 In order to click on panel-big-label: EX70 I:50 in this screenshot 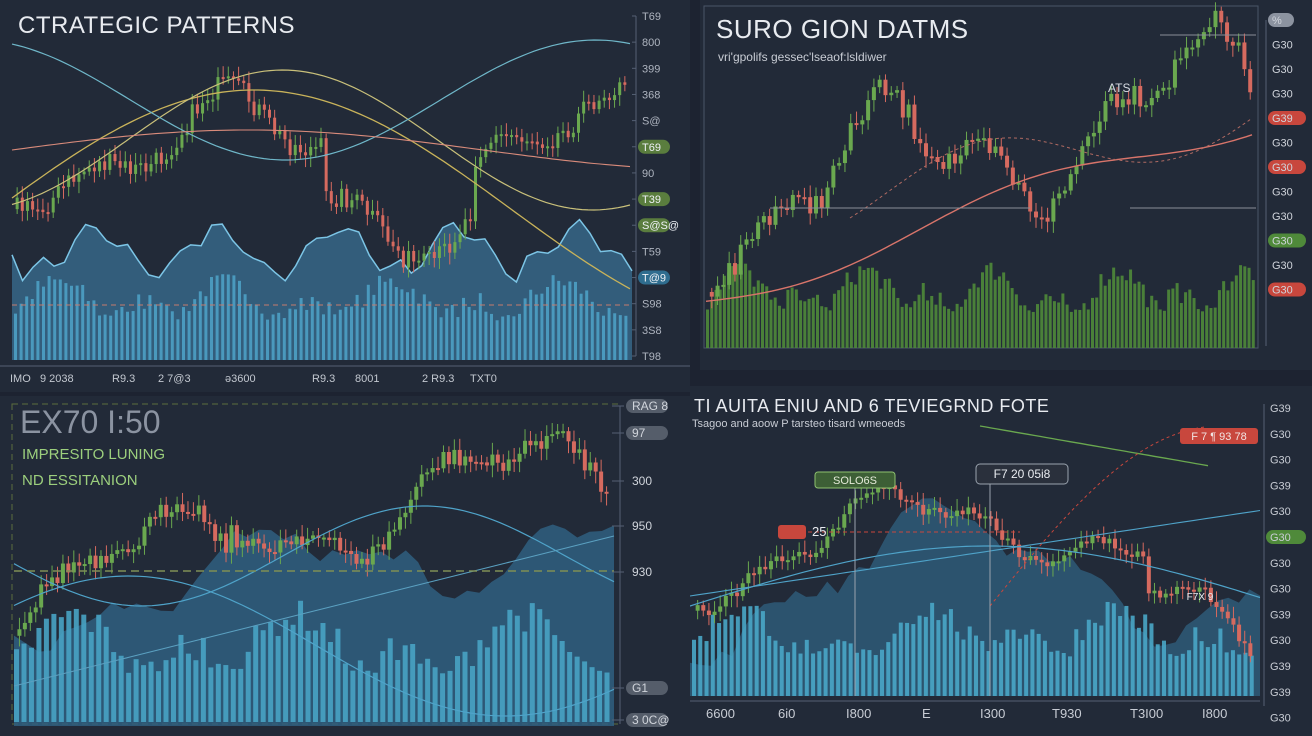, I will do `click(90, 422)`.